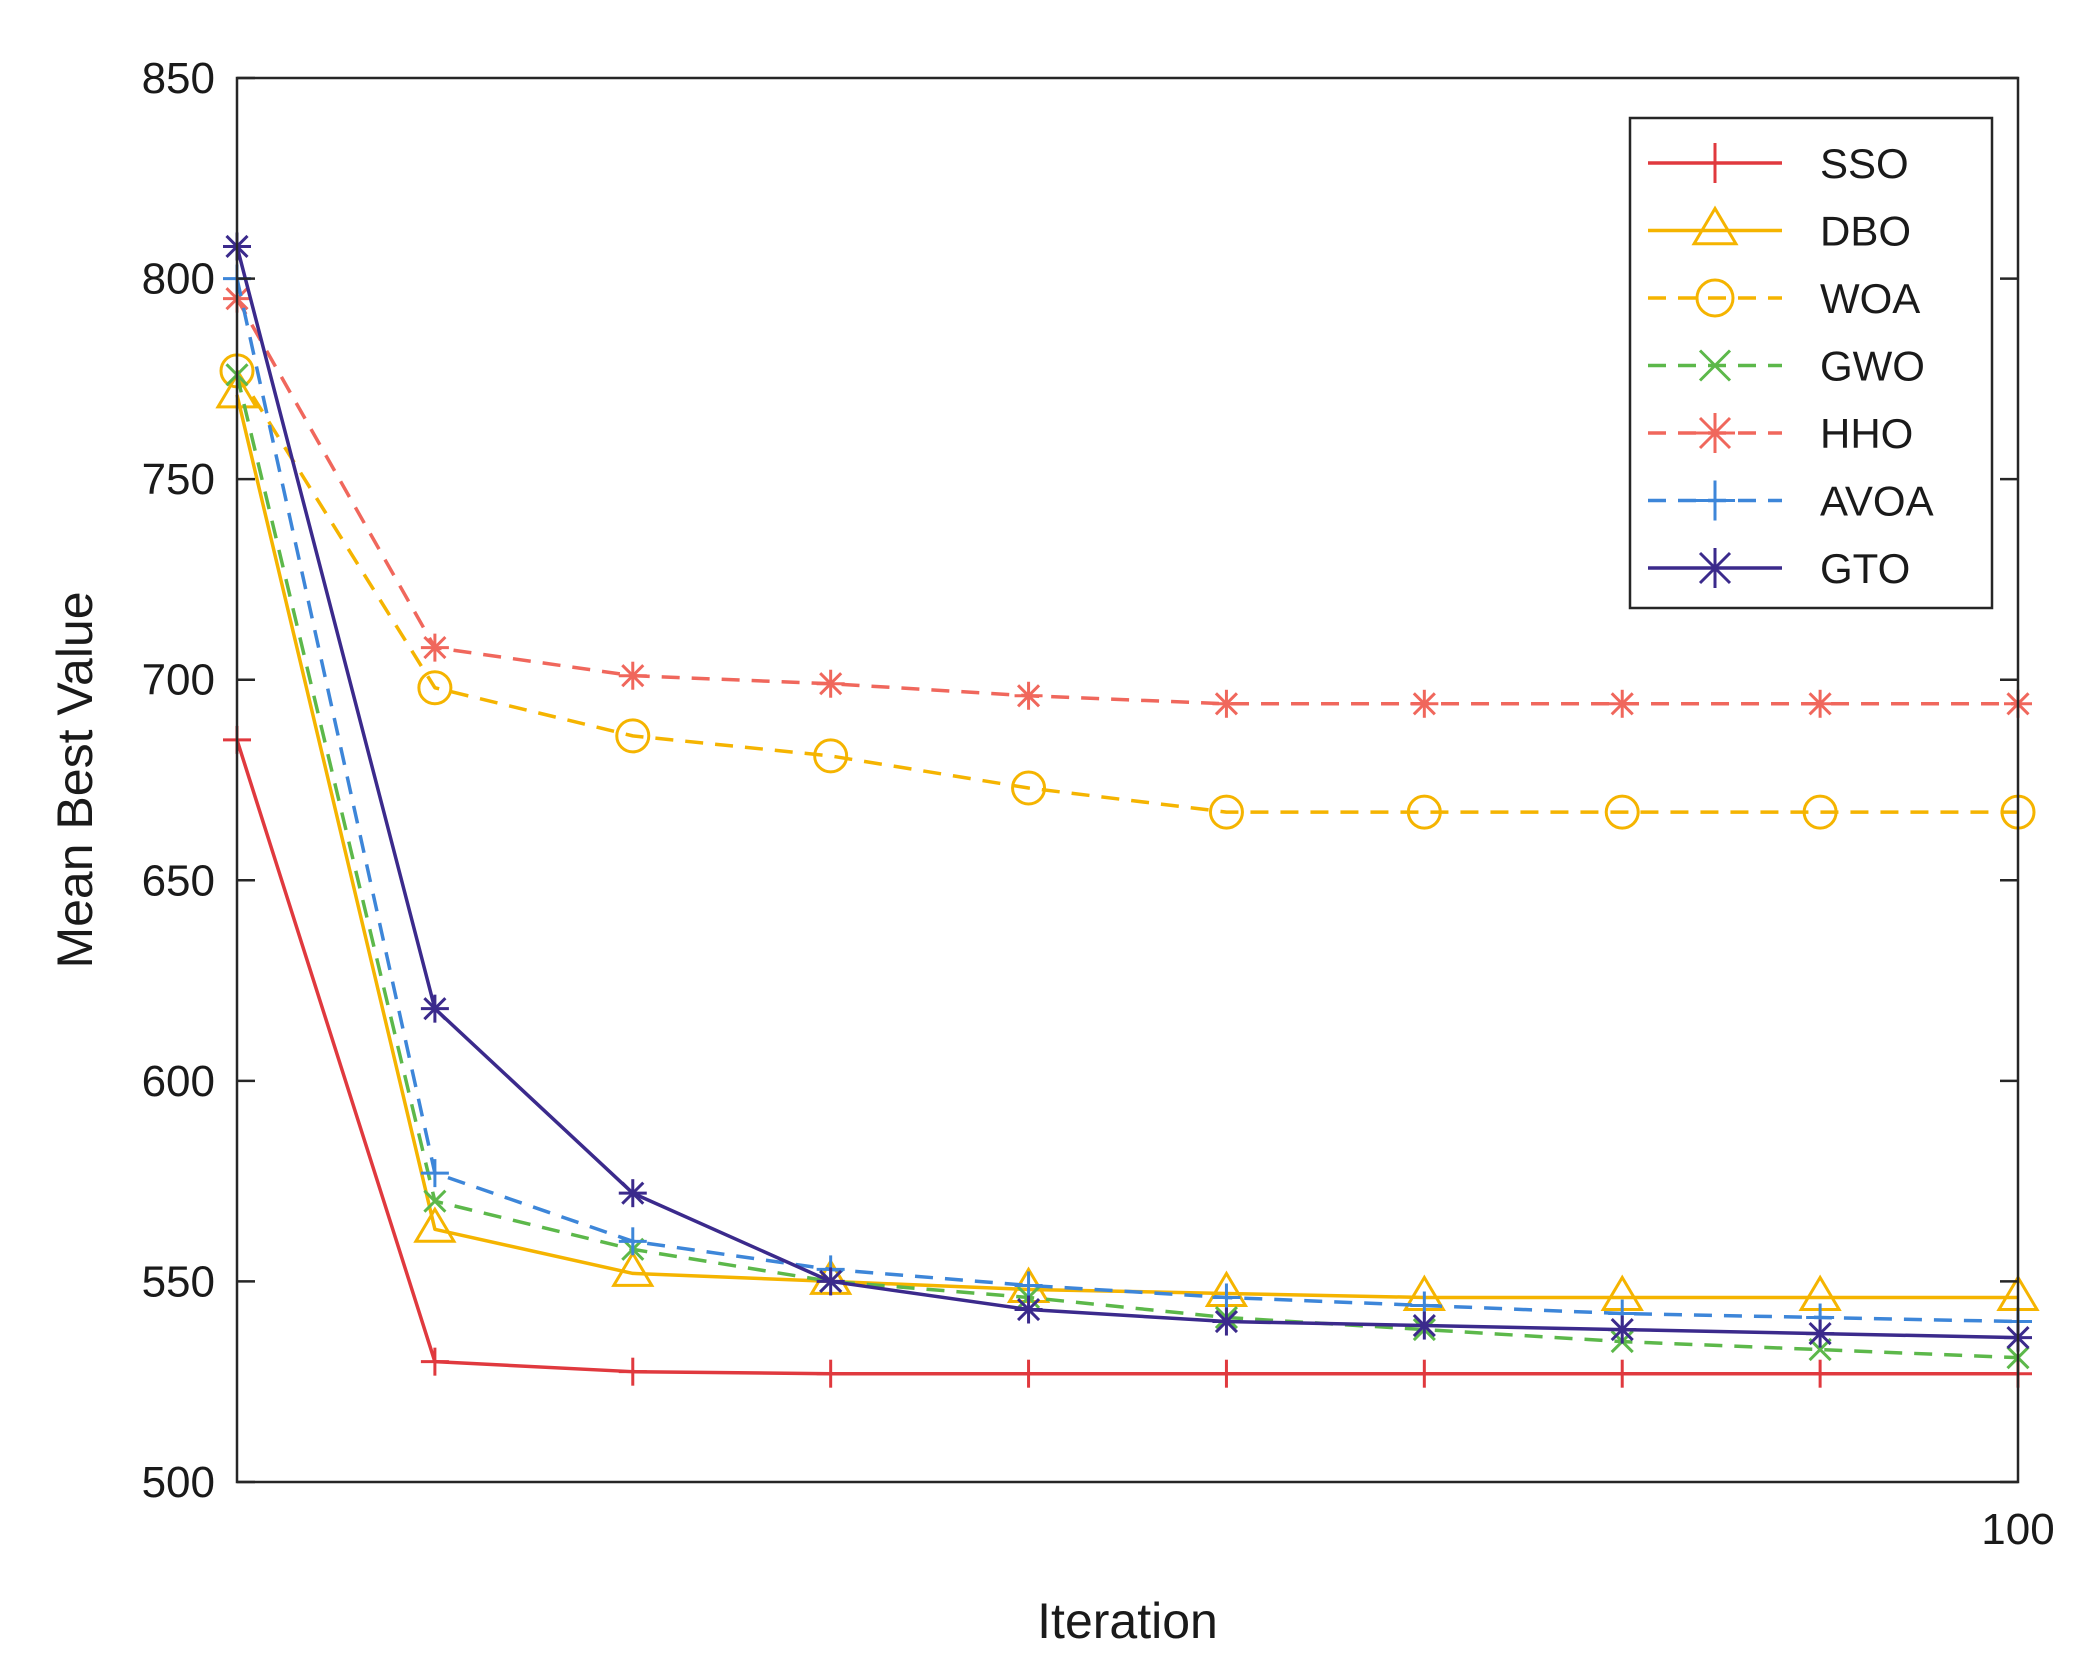  I want to click on legend-box, so click(1811, 363).